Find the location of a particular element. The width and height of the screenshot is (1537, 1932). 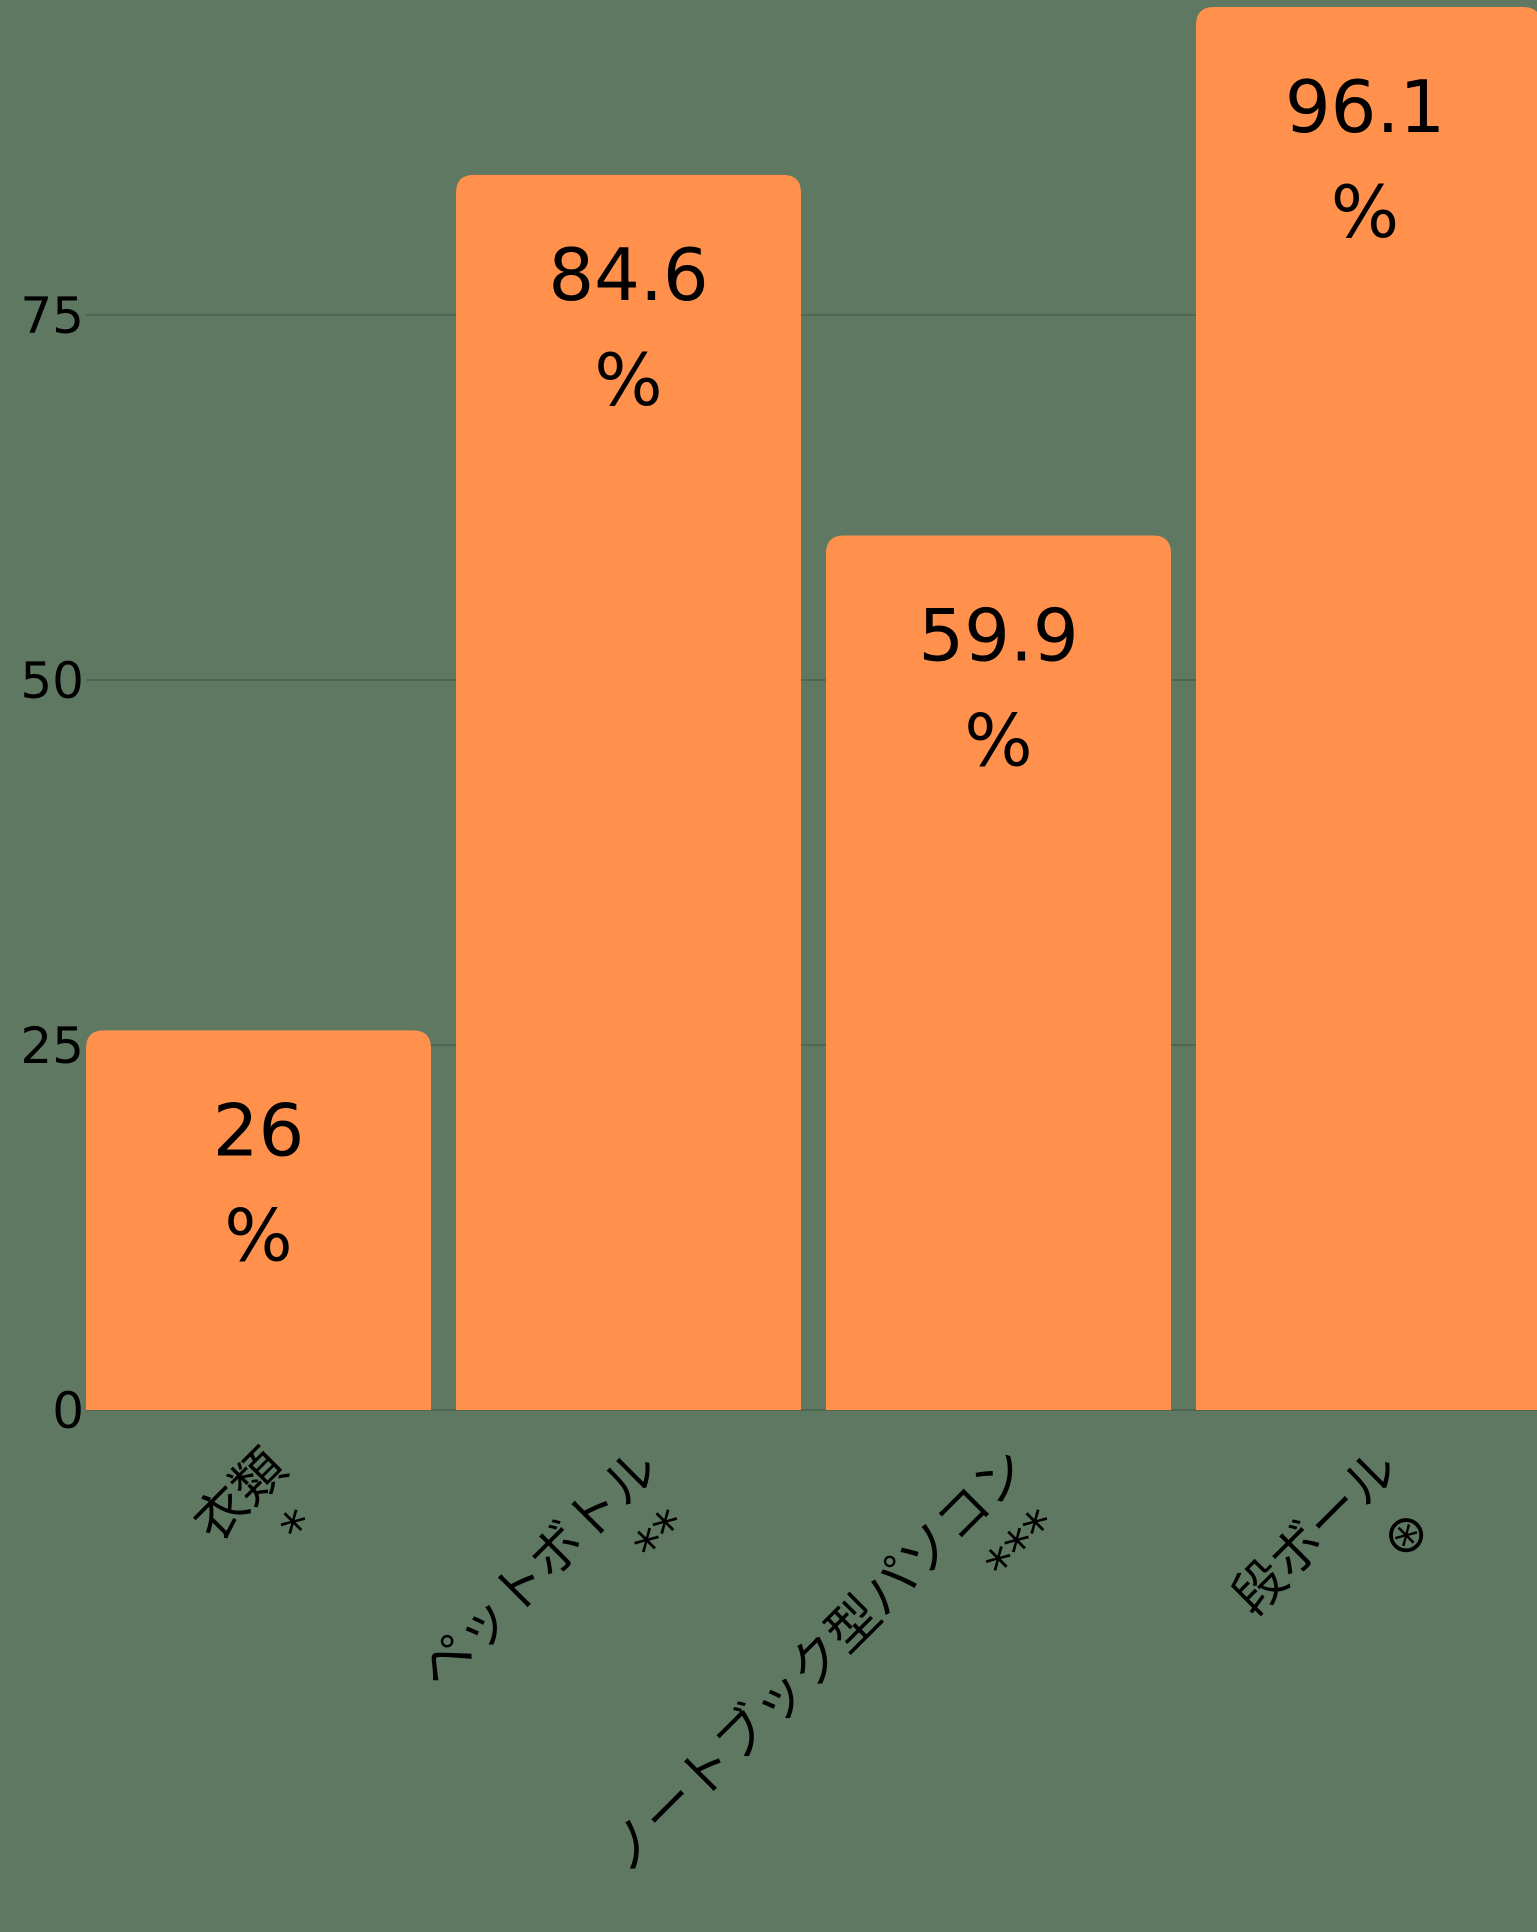

y-tick-label-50: 50 is located at coordinates (52, 681).